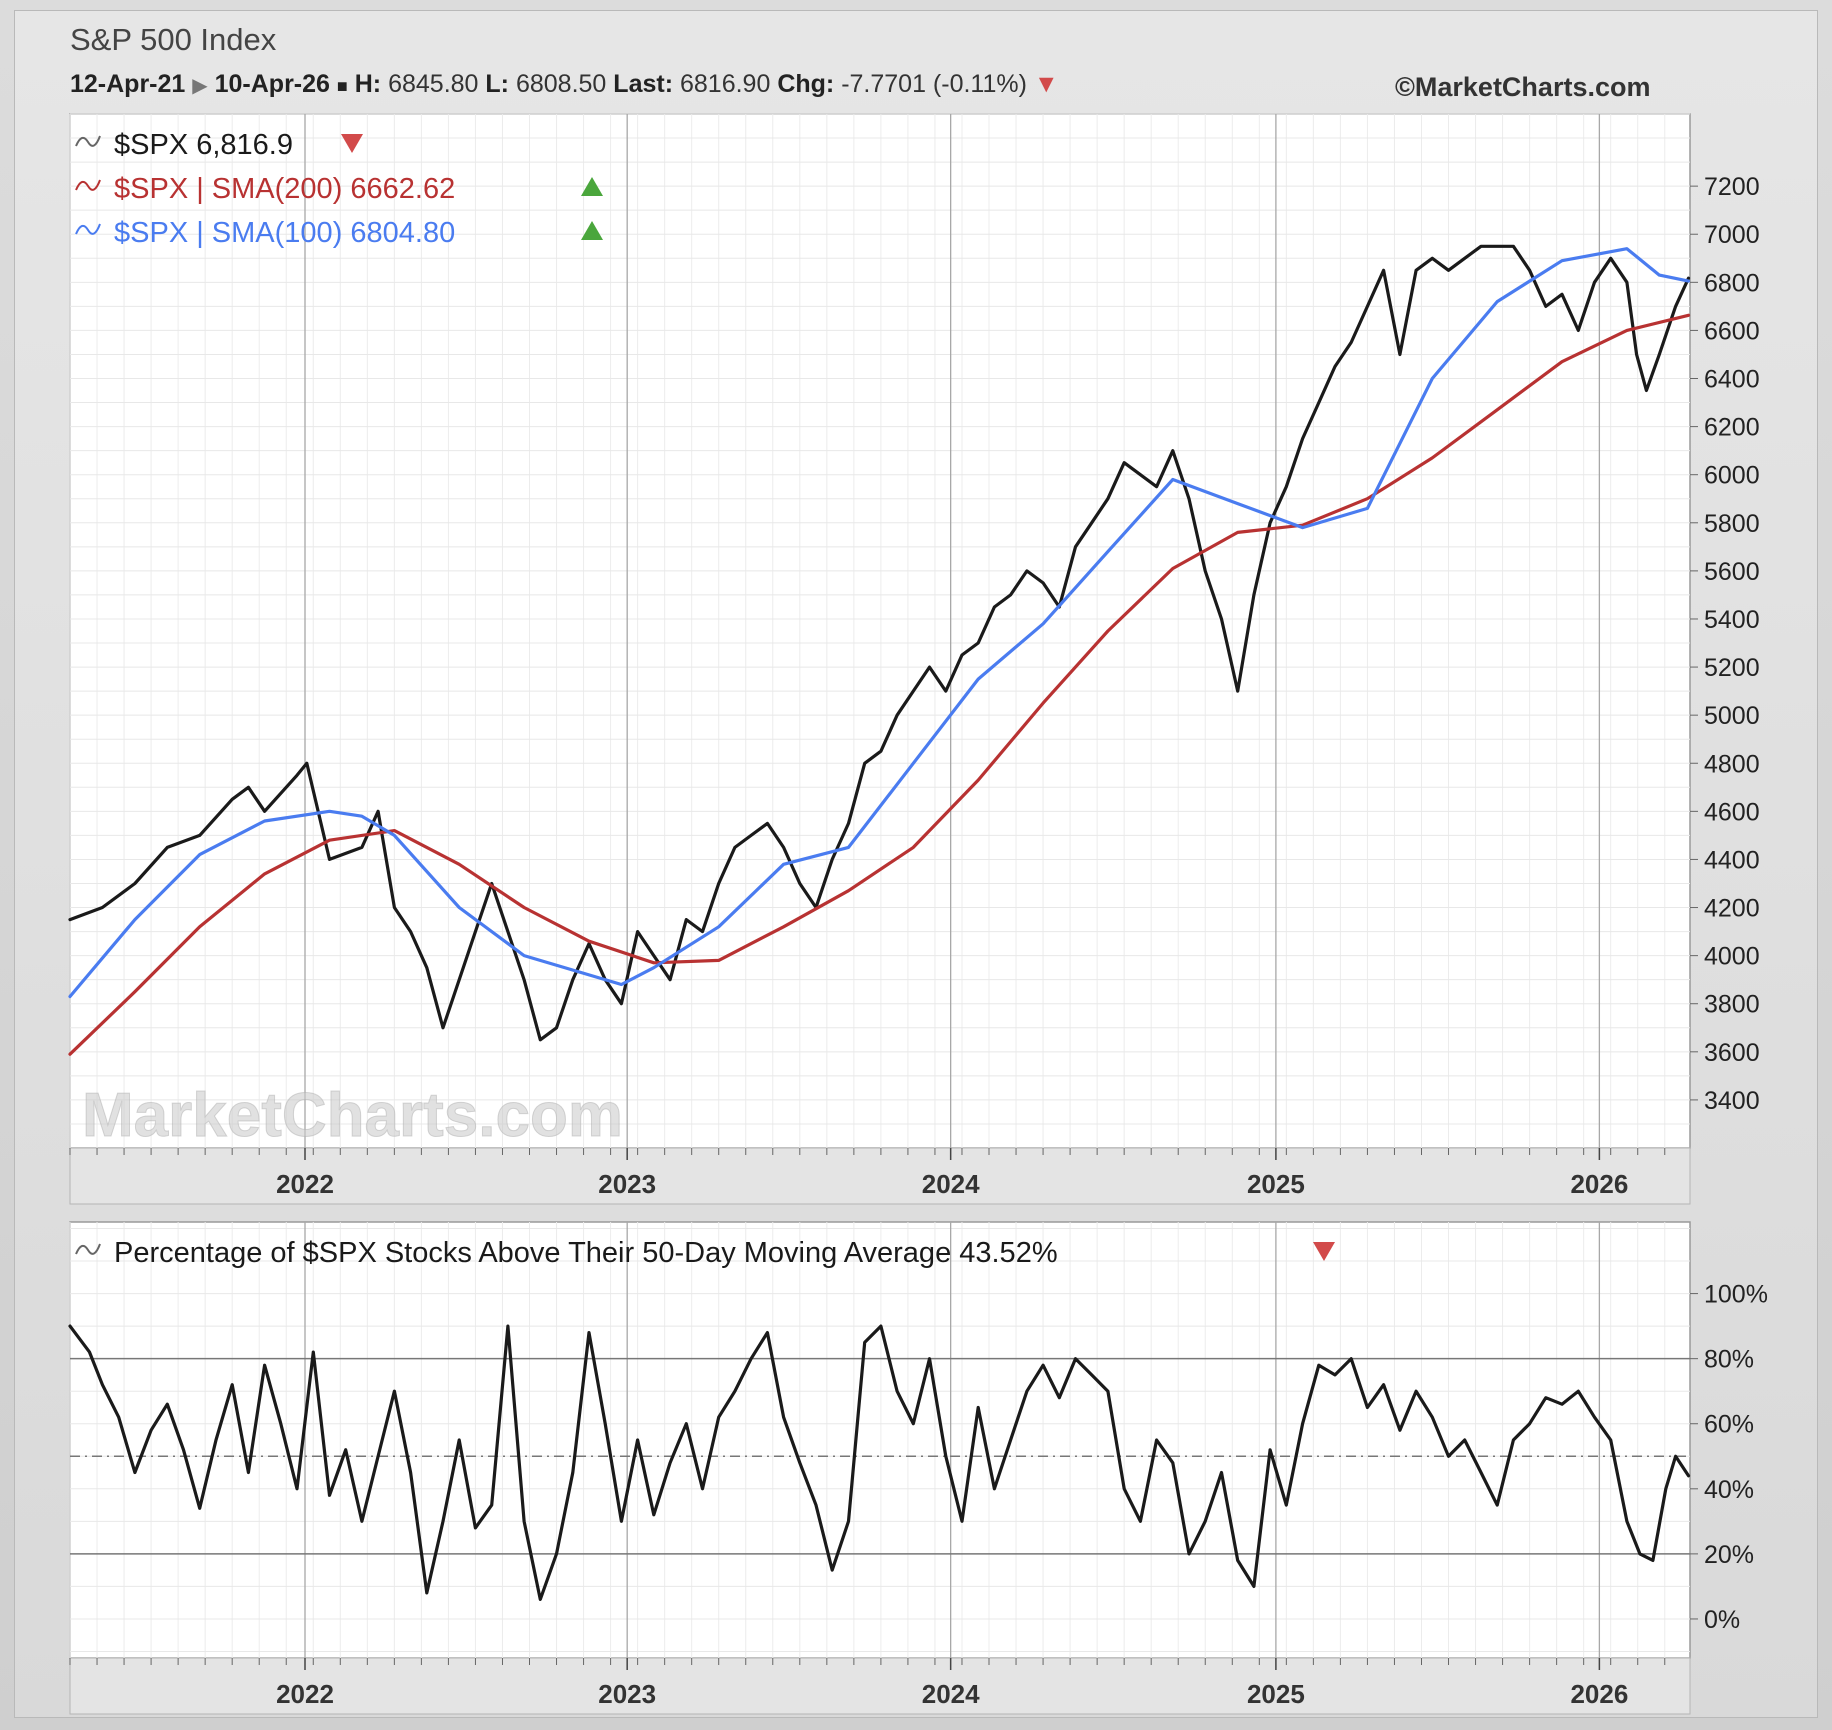  I want to click on y-tick-label: 4600, so click(1732, 812).